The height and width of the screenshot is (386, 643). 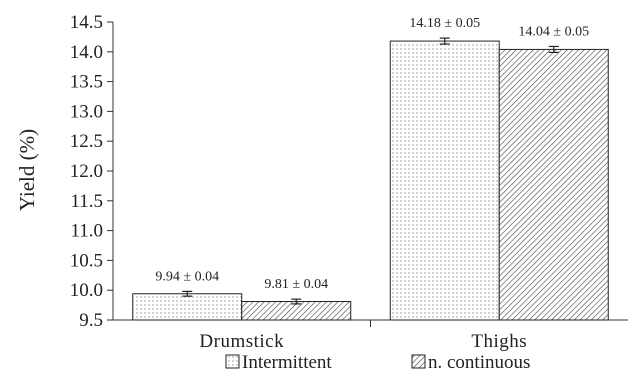 I want to click on y-tick-label: 11.5, so click(x=86, y=201).